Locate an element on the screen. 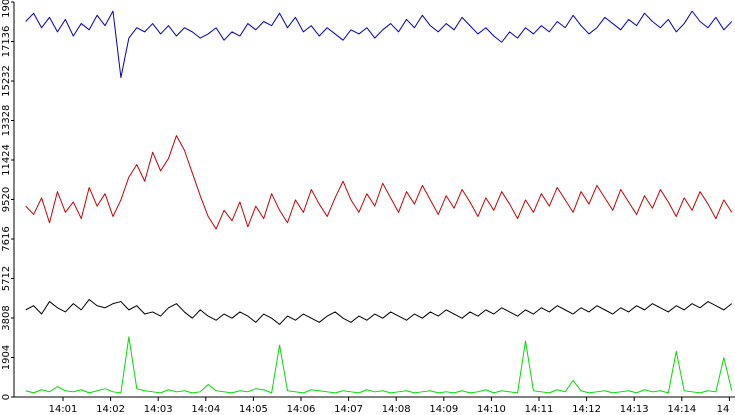  y-tick-label: 19040 is located at coordinates (6, 9).